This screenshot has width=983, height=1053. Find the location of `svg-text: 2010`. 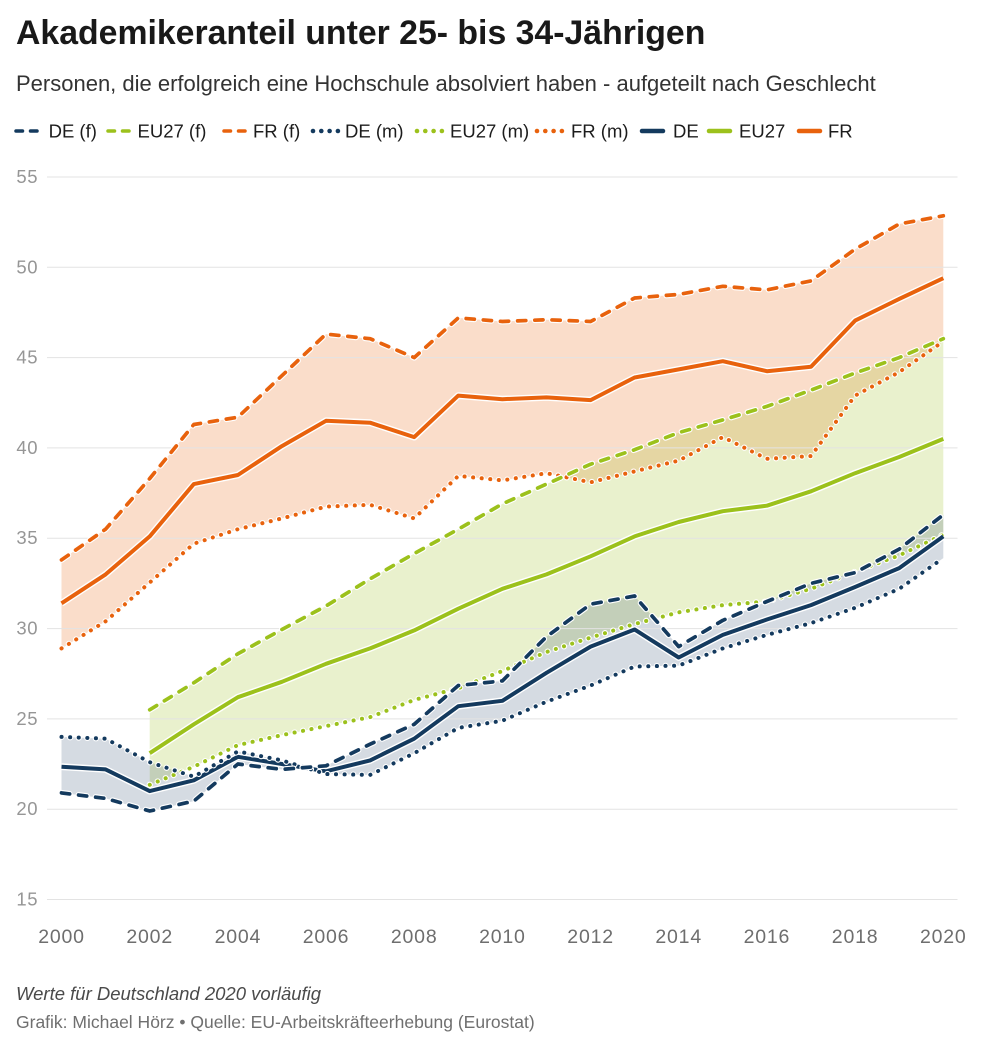

svg-text: 2010 is located at coordinates (502, 937).